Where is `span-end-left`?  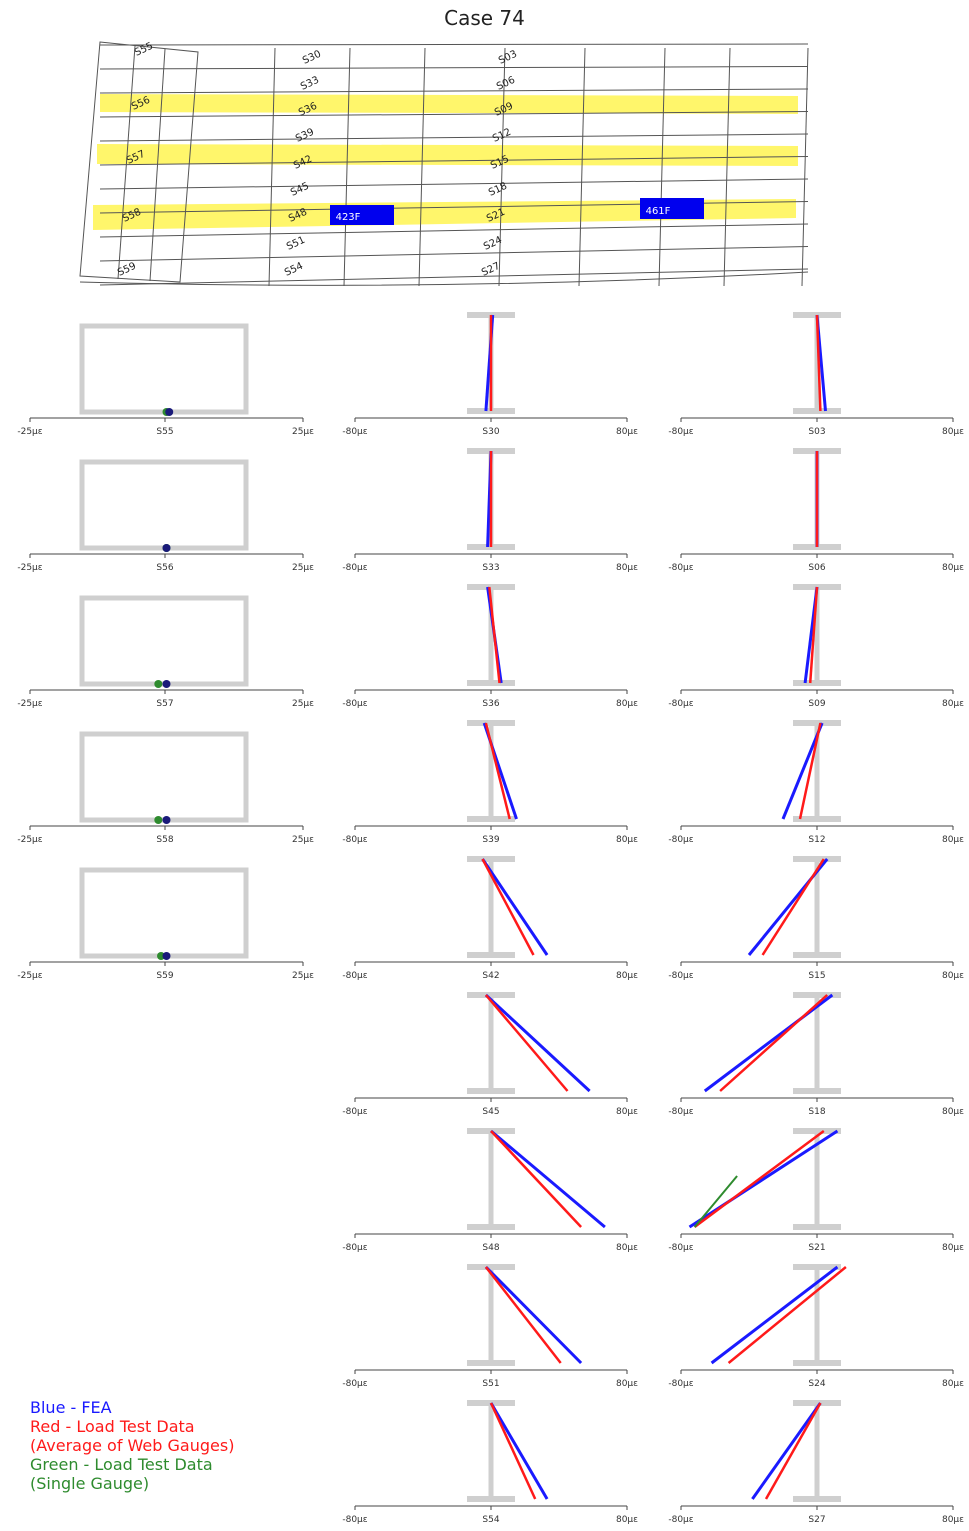 span-end-left is located at coordinates (139, 162).